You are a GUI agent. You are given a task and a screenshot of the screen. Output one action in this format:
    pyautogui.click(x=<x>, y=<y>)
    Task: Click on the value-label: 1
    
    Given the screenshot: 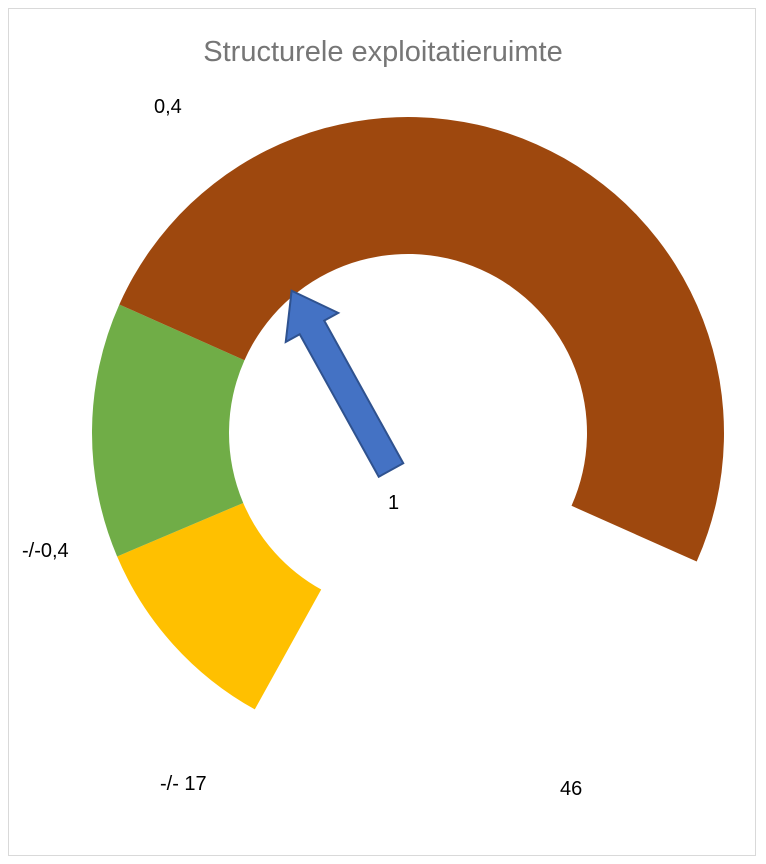 What is the action you would take?
    pyautogui.click(x=394, y=503)
    